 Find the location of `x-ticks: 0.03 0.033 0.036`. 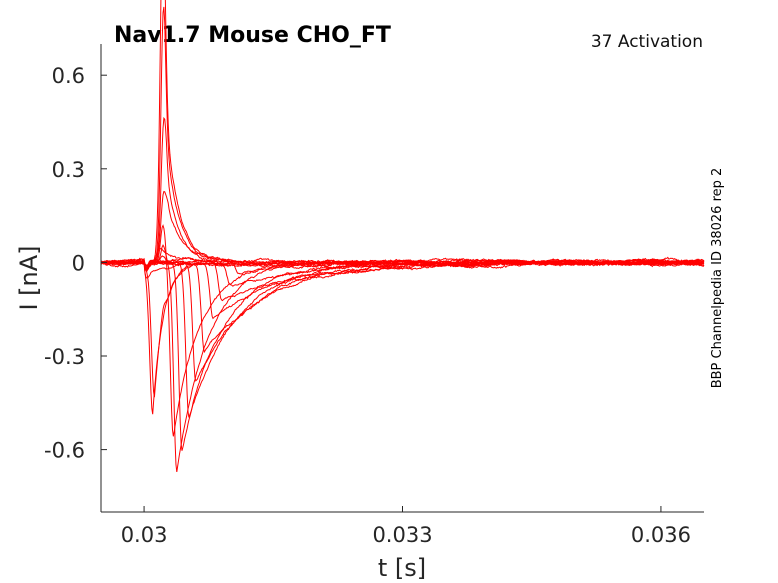

x-ticks: 0.03 0.033 0.036 is located at coordinates (406, 526).